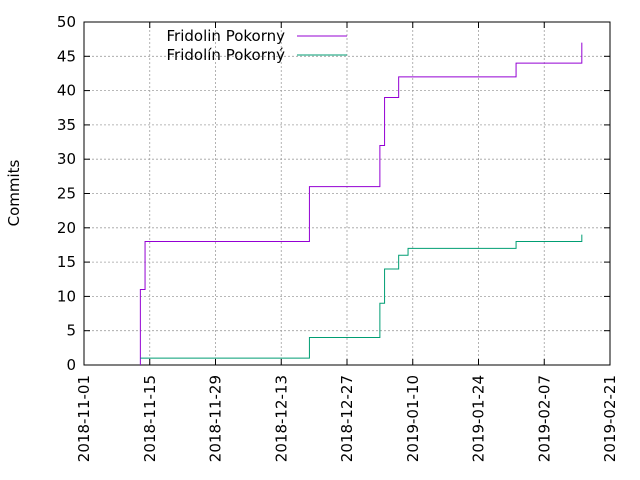  What do you see at coordinates (66, 159) in the screenshot?
I see `y-tick-label: 30` at bounding box center [66, 159].